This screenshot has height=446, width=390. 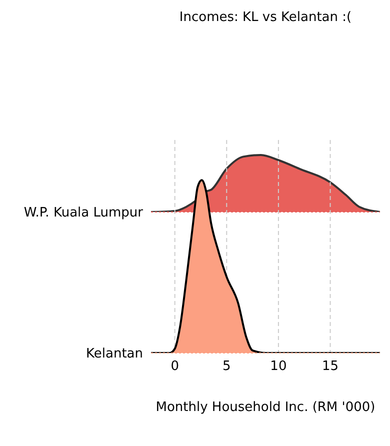 What do you see at coordinates (84, 213) in the screenshot?
I see `series-label: W.P. Kuala Lumpur` at bounding box center [84, 213].